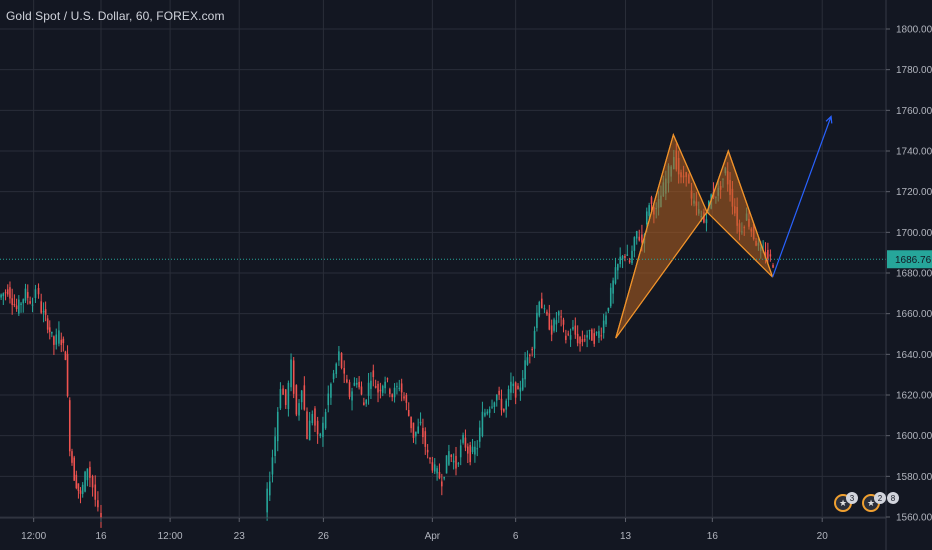 This screenshot has height=550, width=932. I want to click on price-tick-label: 1740.00, so click(914, 152).